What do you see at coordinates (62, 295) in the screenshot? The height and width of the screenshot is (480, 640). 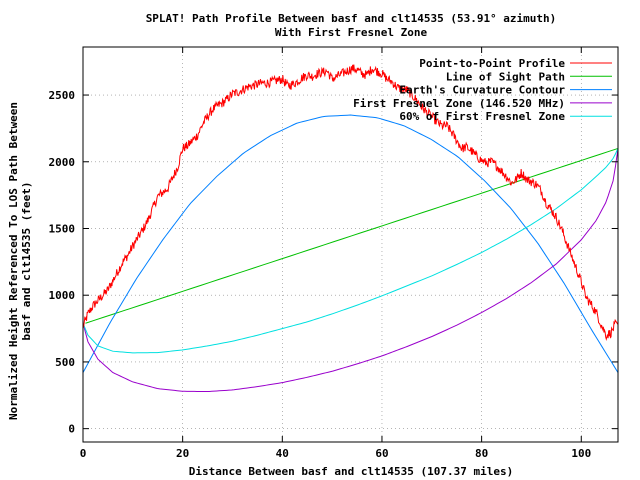 I see `y-tick-label: 1000` at bounding box center [62, 295].